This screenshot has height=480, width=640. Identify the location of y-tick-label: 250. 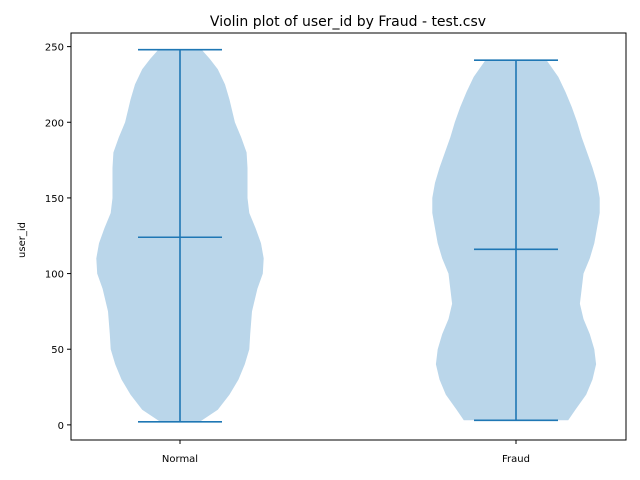
(54, 48).